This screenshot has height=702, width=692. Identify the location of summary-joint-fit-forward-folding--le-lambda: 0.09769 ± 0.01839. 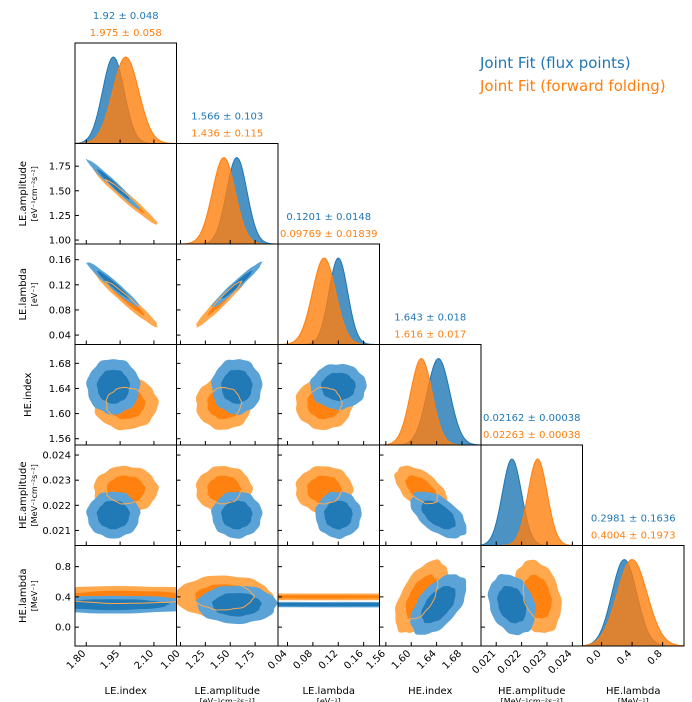
(328, 234).